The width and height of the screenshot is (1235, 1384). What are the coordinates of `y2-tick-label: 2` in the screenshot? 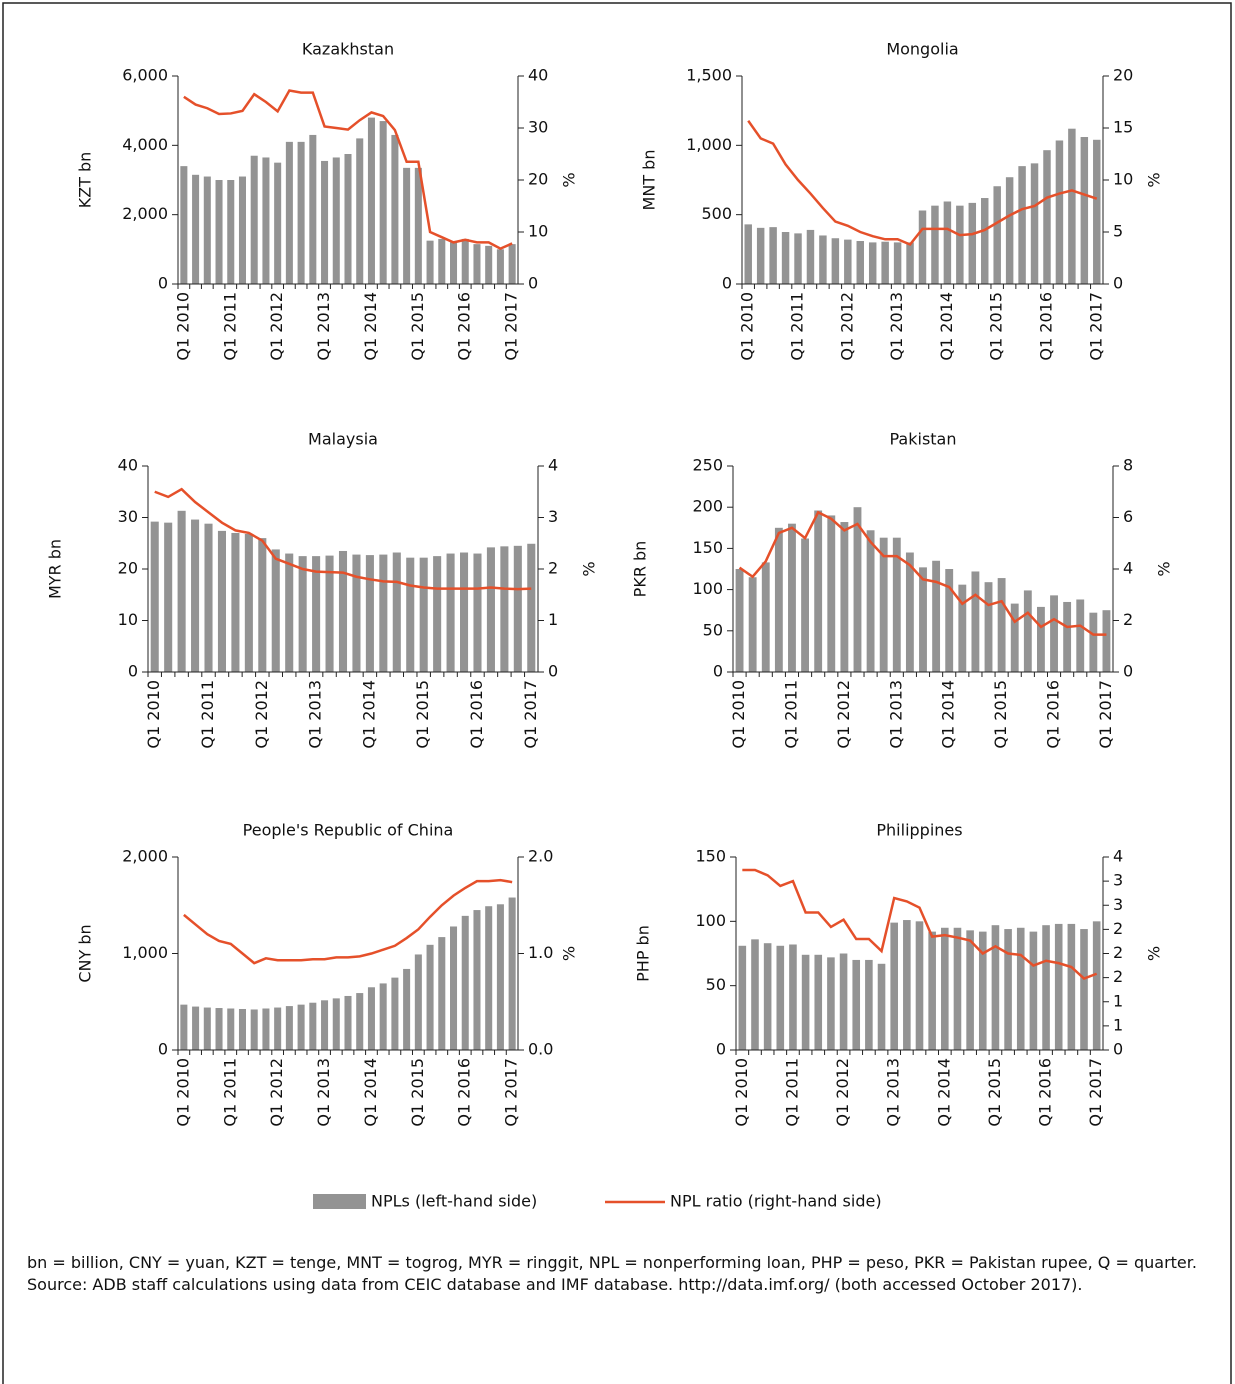 It's located at (1128, 619).